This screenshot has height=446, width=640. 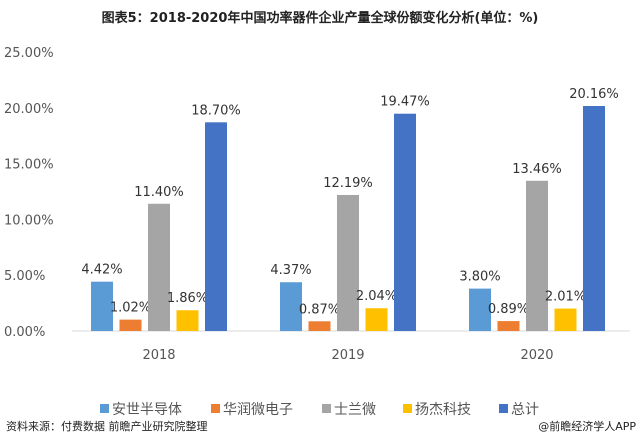 I want to click on data-label: 3.80%, so click(x=479, y=277).